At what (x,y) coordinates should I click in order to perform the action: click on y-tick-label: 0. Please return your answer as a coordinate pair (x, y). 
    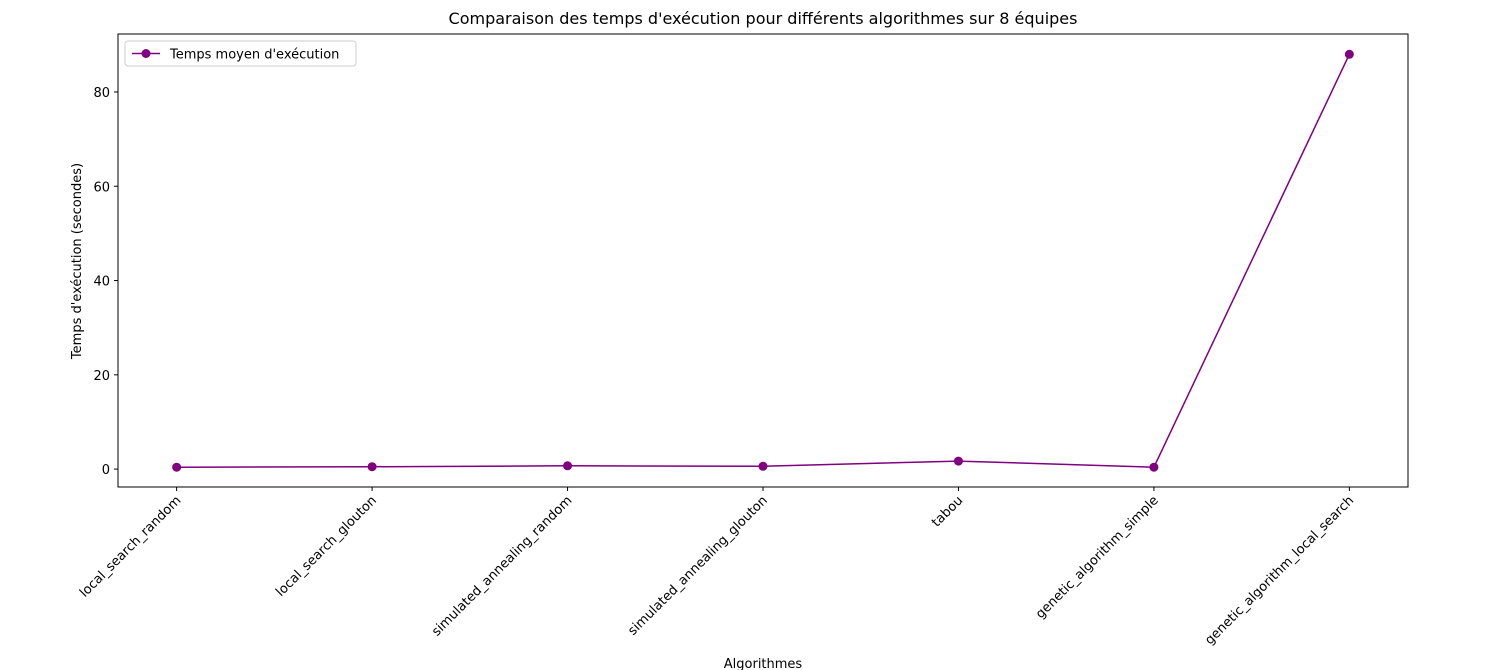
    Looking at the image, I should click on (106, 470).